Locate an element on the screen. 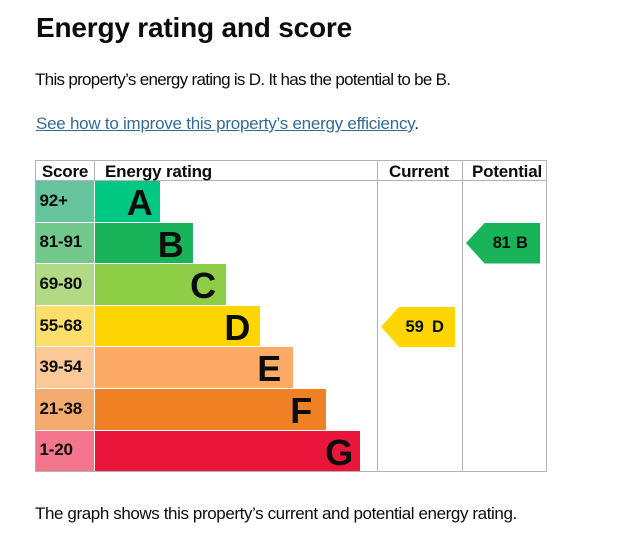  svg-text: 59 is located at coordinates (415, 327).